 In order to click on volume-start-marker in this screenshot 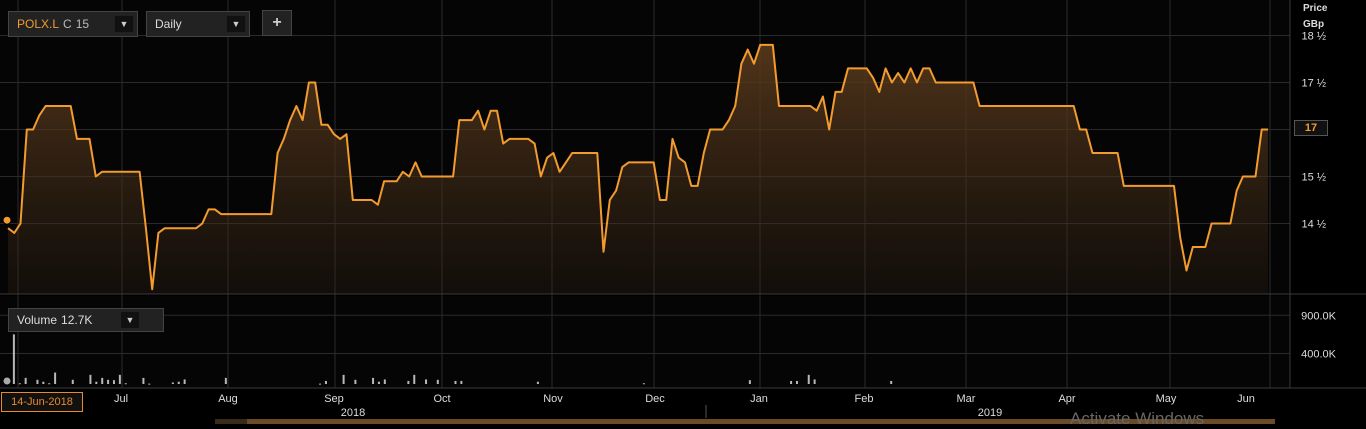, I will do `click(7, 381)`.